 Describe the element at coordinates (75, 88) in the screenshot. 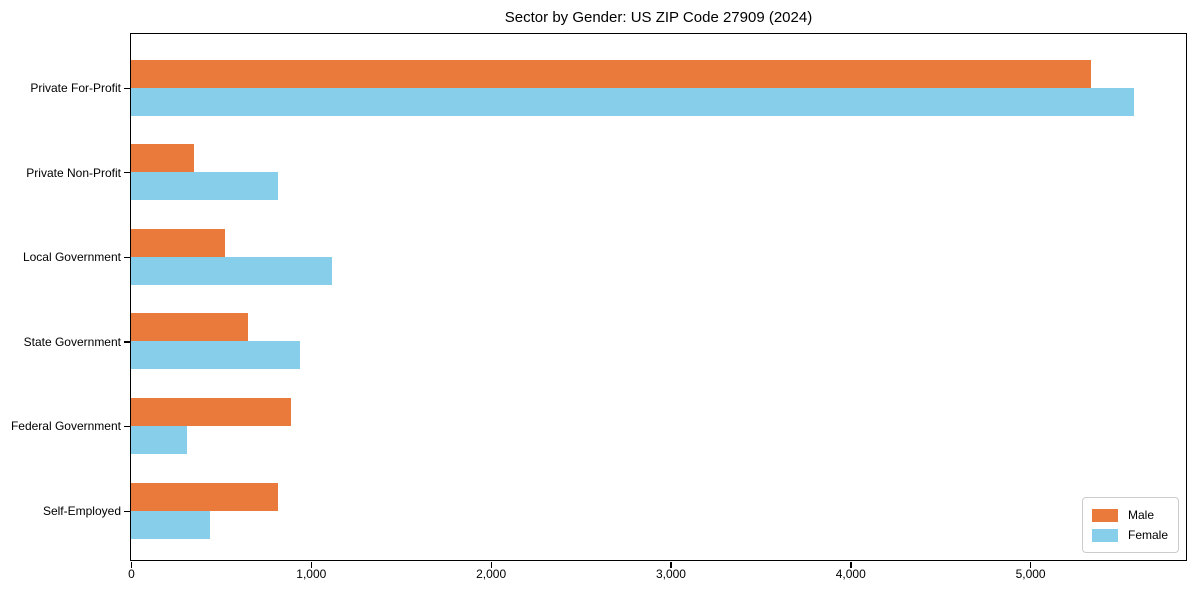

I see `y-axis-label-private-for-profit: Private For-Profit` at that location.